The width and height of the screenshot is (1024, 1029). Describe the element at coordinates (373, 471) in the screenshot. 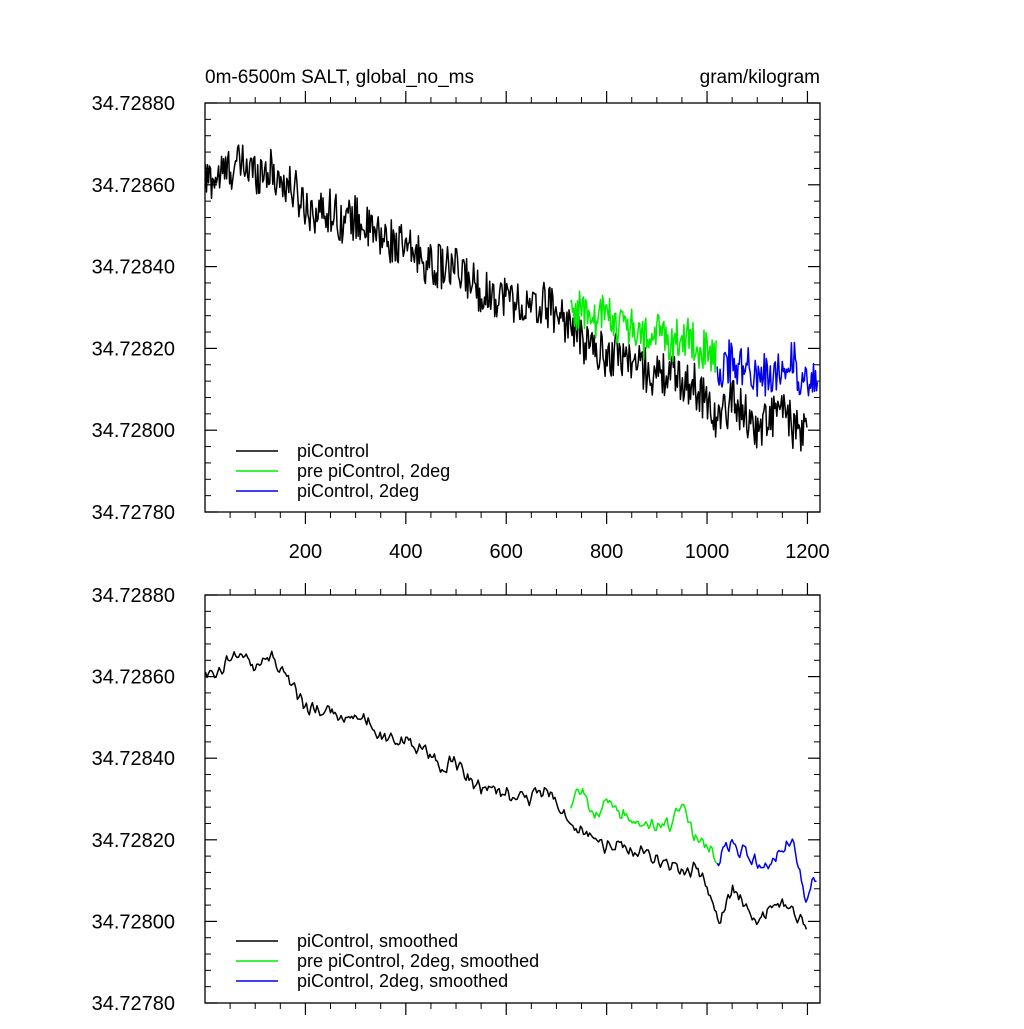

I see `legend-label: pre piControl, 2deg` at that location.